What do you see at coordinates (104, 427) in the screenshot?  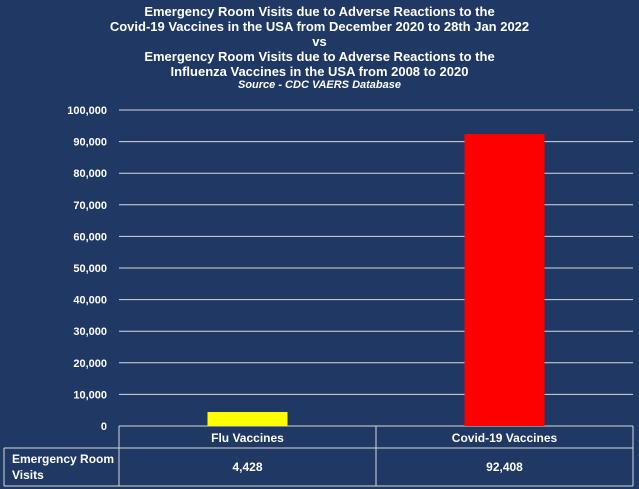 I see `y-tick-label: 0` at bounding box center [104, 427].